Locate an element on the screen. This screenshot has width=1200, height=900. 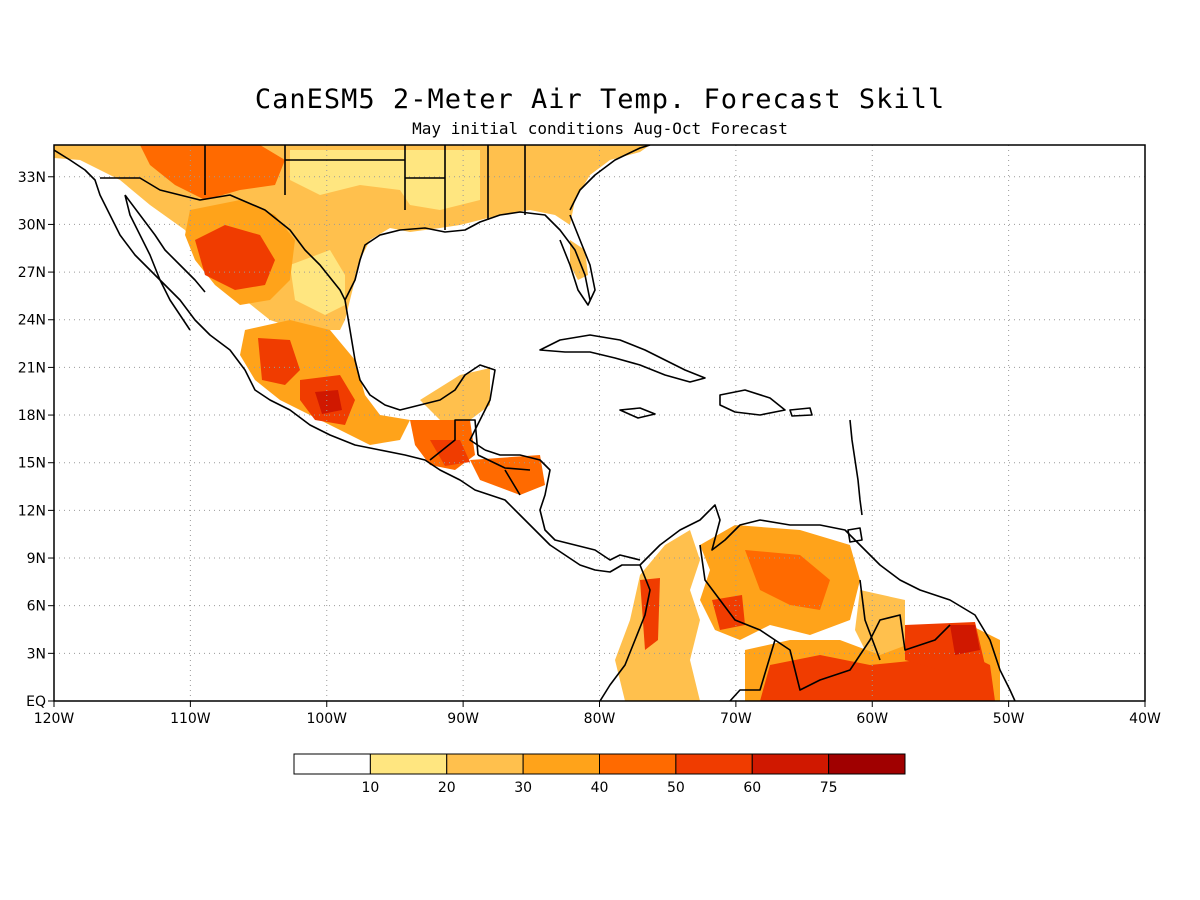
coastline-central-america is located at coordinates (562, 505).